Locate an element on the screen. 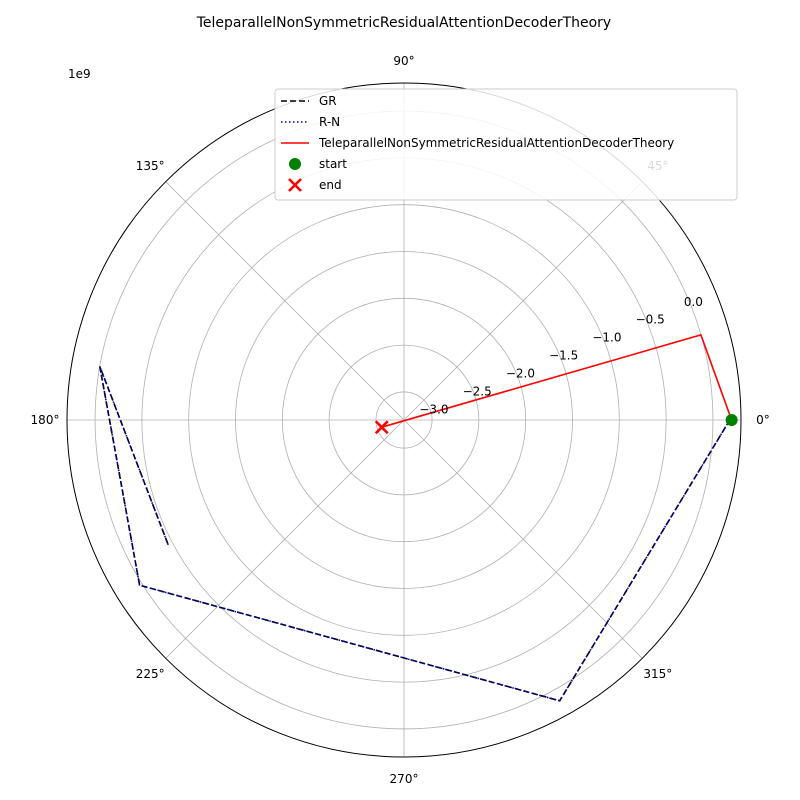  r-tick-label: −1.0 is located at coordinates (606, 338).